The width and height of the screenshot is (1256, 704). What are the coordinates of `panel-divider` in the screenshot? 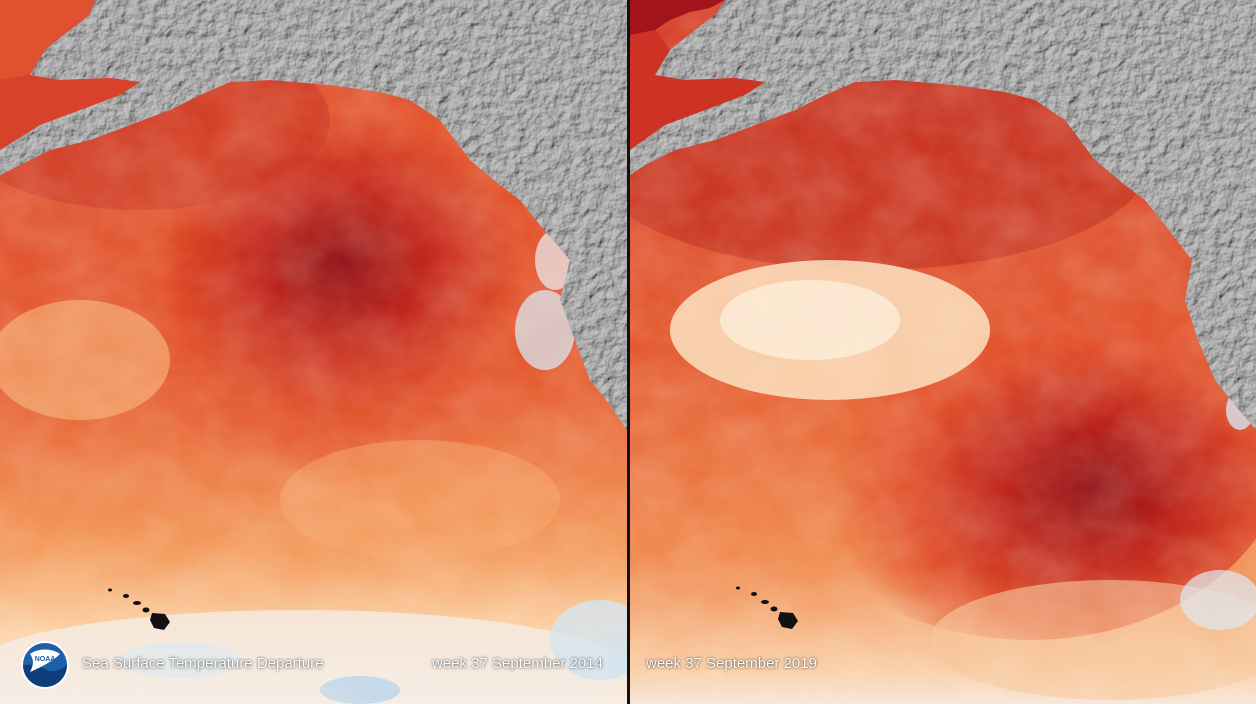 It's located at (628, 352).